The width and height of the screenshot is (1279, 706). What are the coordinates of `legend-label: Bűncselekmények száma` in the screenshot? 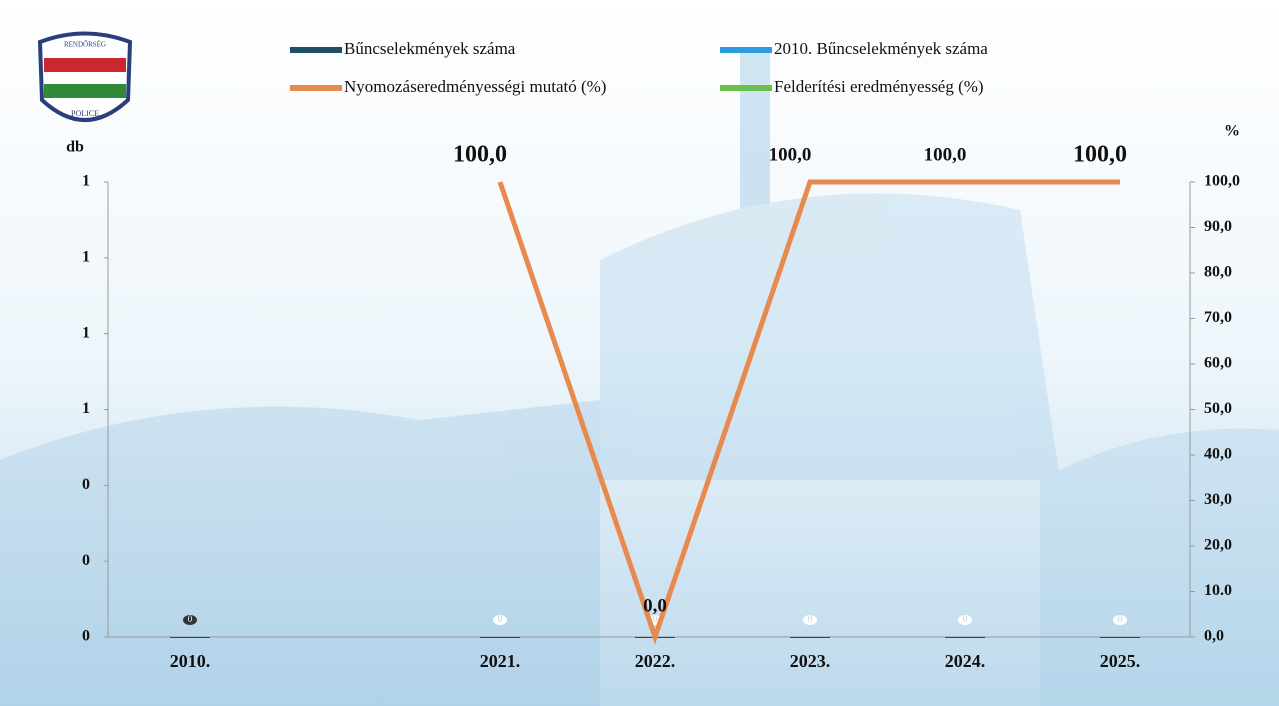 It's located at (430, 48).